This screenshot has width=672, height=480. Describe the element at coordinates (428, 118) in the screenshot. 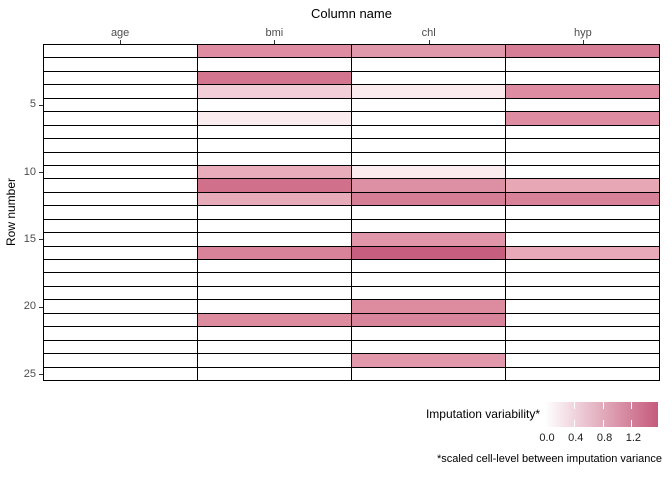

I see `heatmap-cell-chl-row6` at that location.